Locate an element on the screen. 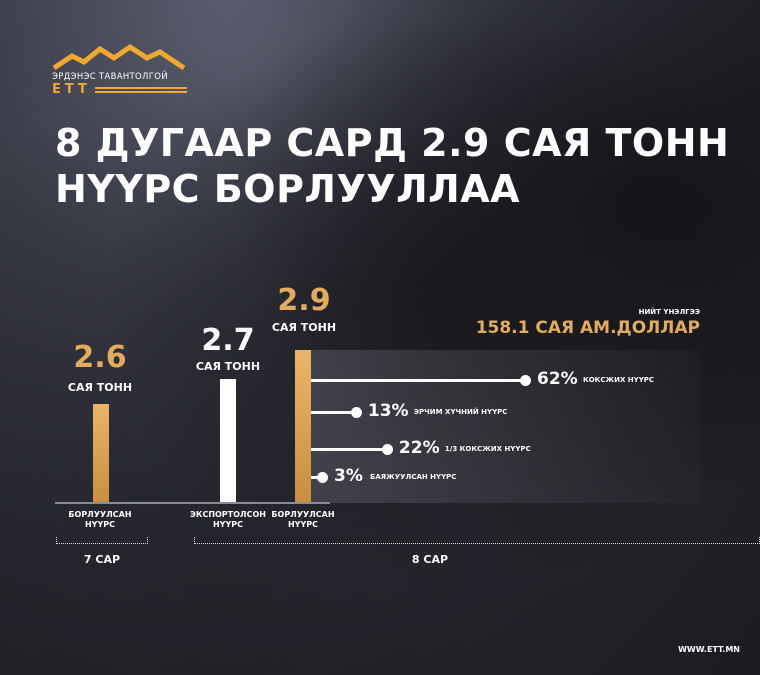  total-label: НИЙТ ҮНЭЛГЭЭ is located at coordinates (669, 312).